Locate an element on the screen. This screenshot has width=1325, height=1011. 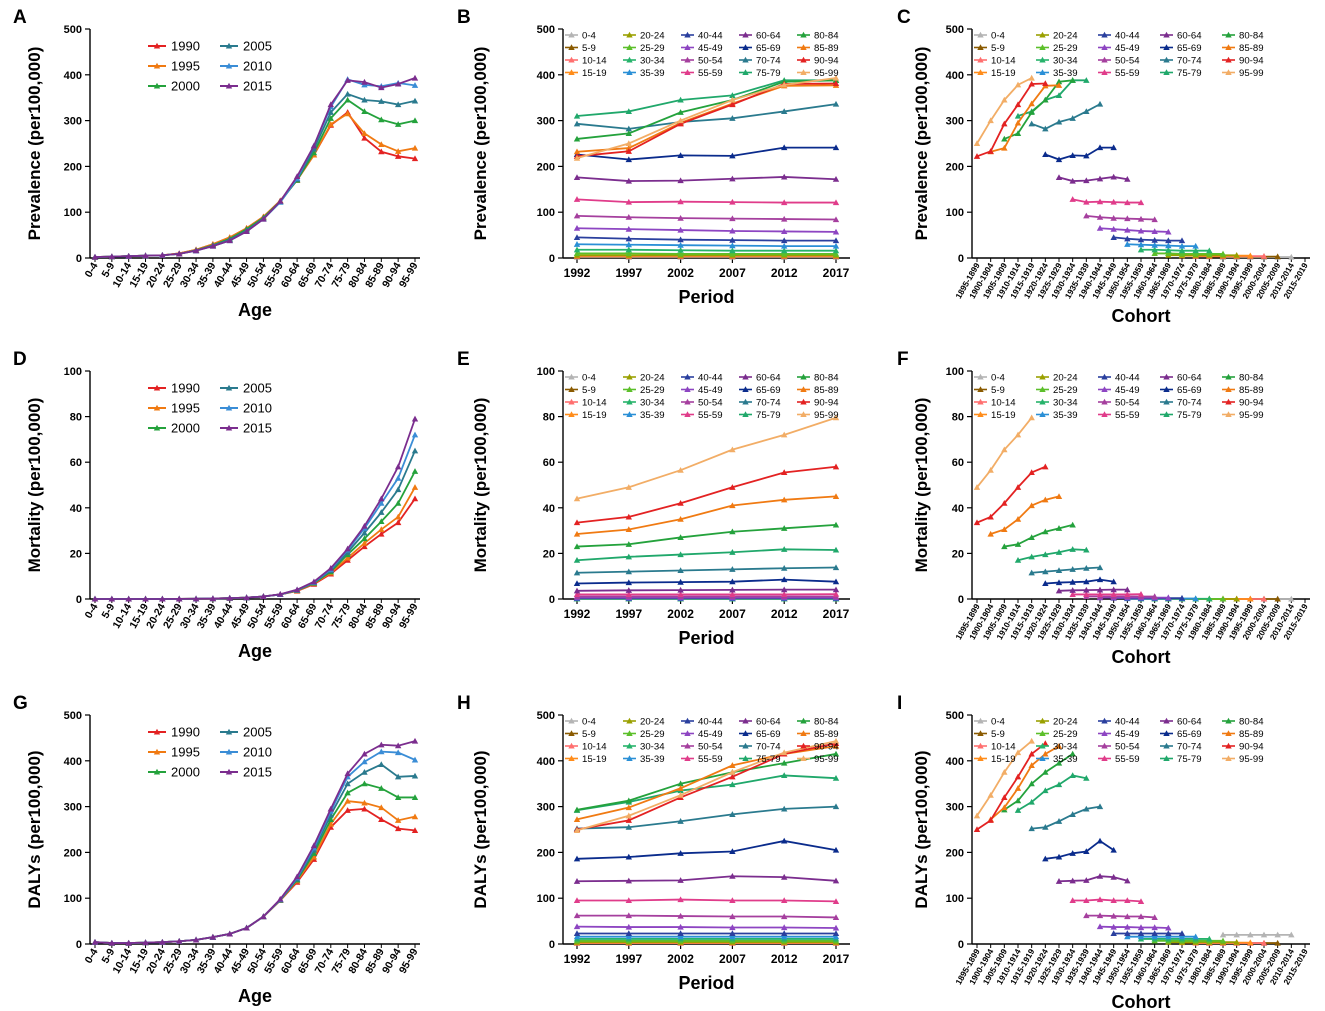
series-2005 is located at coordinates (255, 524).